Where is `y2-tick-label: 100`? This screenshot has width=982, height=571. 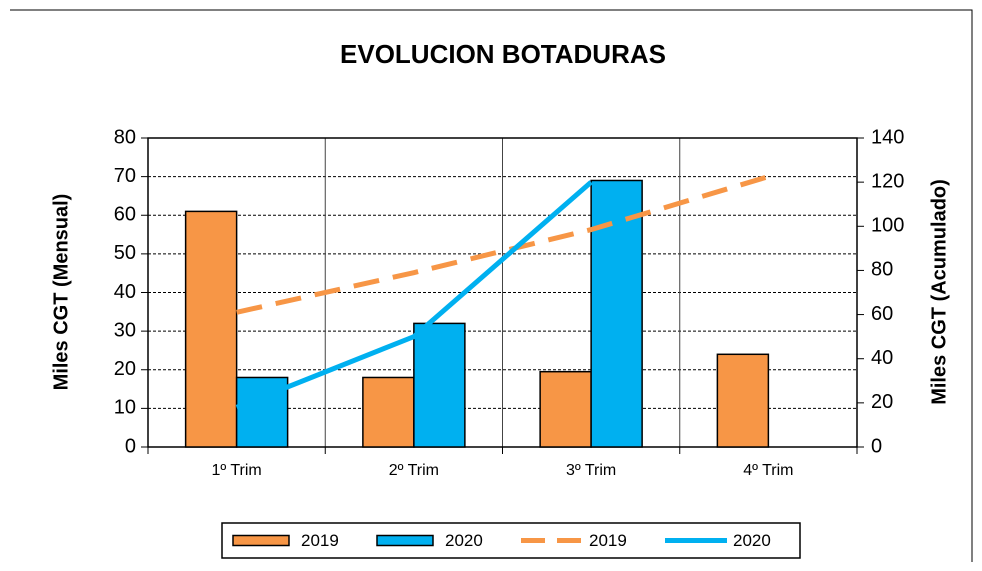
y2-tick-label: 100 is located at coordinates (887, 226).